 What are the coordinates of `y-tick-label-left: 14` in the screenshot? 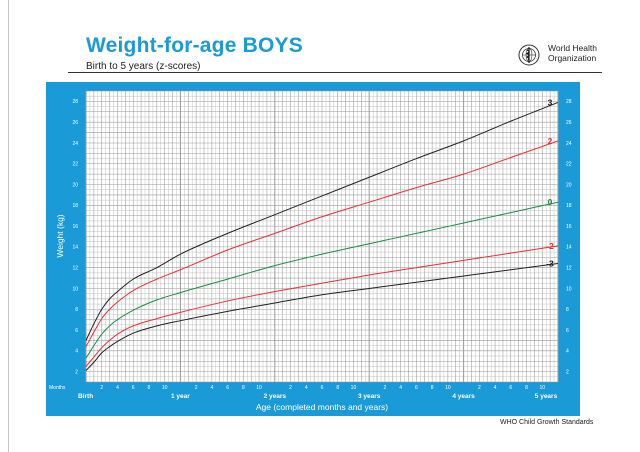 It's located at (75, 248).